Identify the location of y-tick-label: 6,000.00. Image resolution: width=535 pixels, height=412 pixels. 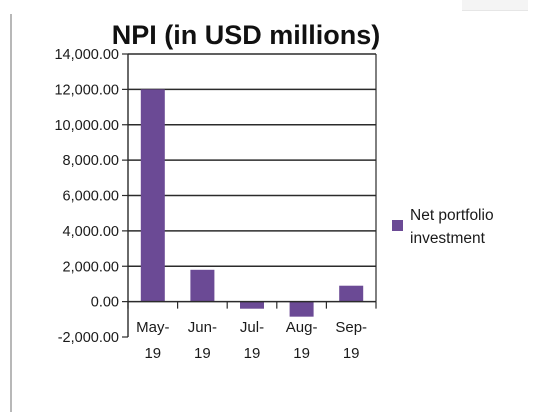
(91, 197).